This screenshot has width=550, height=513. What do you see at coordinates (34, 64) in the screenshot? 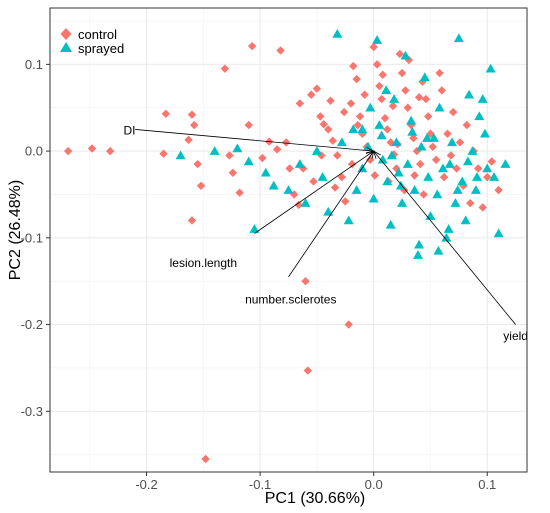
I see `y-tick-label: 0.1` at bounding box center [34, 64].